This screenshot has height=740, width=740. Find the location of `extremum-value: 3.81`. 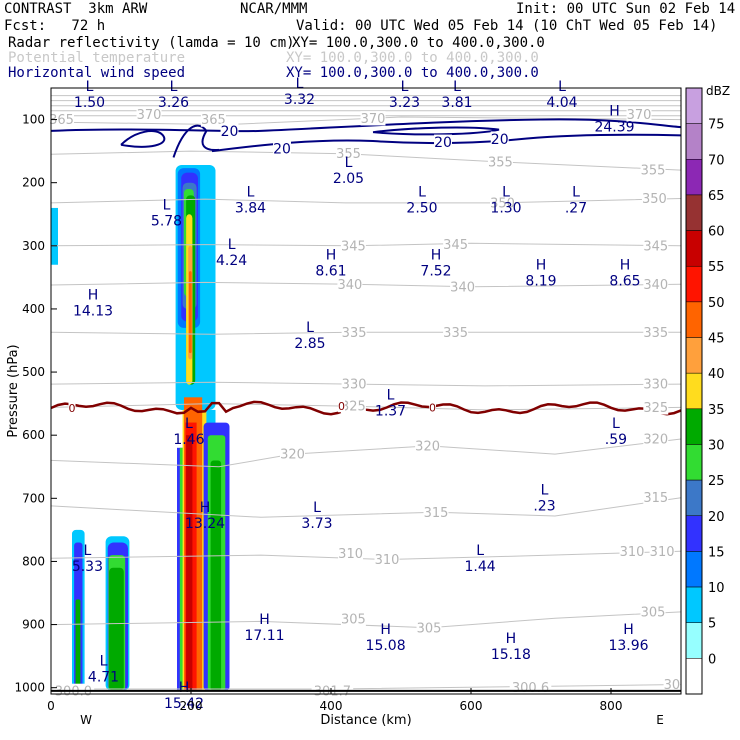

extremum-value: 3.81 is located at coordinates (456, 103).